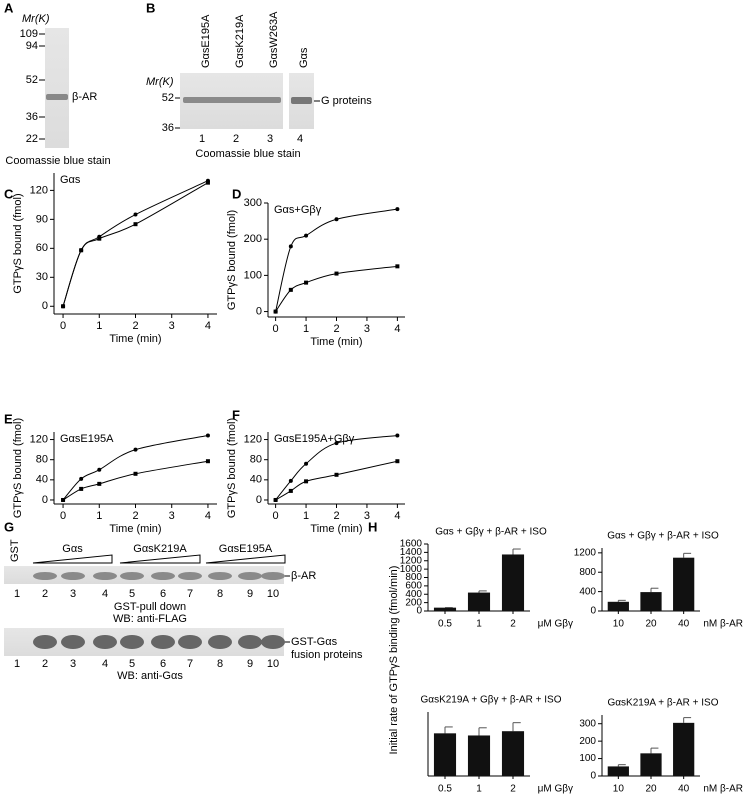 This screenshot has width=745, height=803. What do you see at coordinates (190, 664) in the screenshot?
I see `lane-number: 7` at bounding box center [190, 664].